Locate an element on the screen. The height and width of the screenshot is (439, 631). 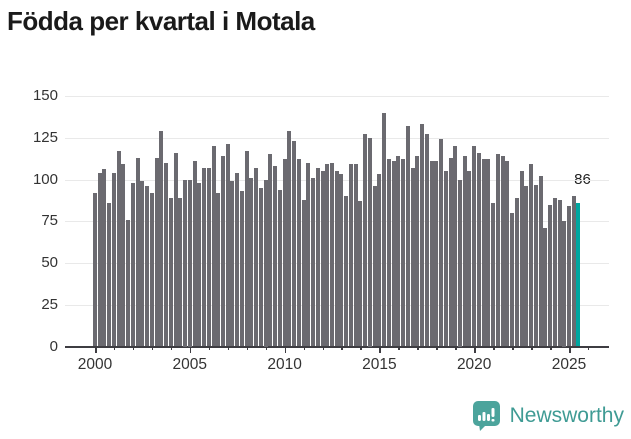
x-axis-tick-label: 2025 is located at coordinates (569, 364).